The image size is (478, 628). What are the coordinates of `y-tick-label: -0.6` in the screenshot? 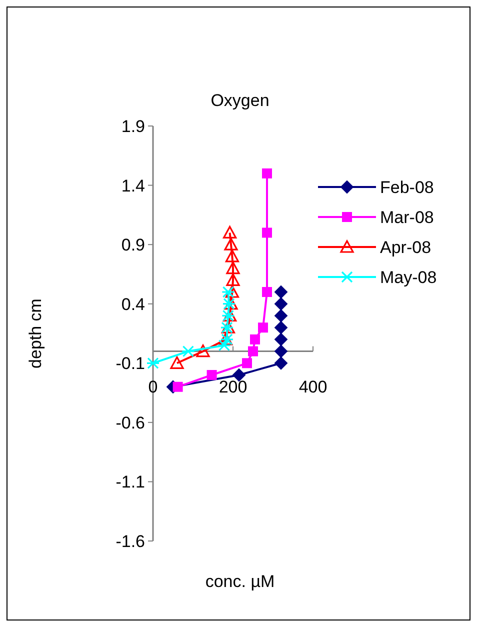 It's located at (130, 422).